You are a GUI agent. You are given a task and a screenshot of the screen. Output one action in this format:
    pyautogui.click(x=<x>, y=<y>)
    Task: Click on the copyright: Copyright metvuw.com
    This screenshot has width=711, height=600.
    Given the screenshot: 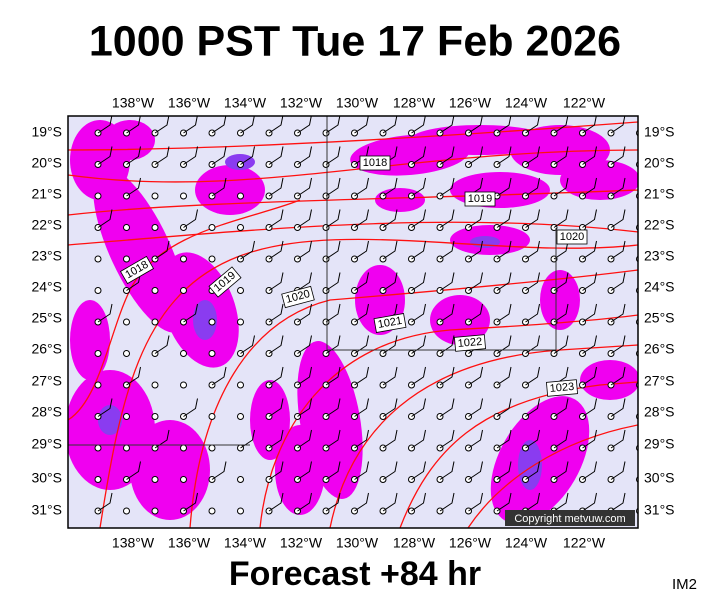 What is the action you would take?
    pyautogui.click(x=569, y=519)
    